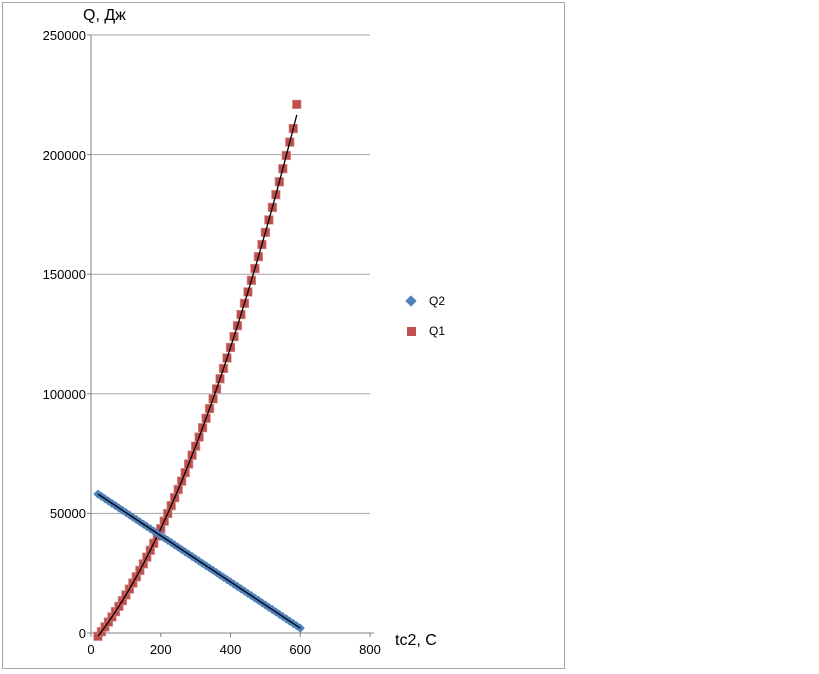  I want to click on y-tick-label: 150000, so click(64, 275).